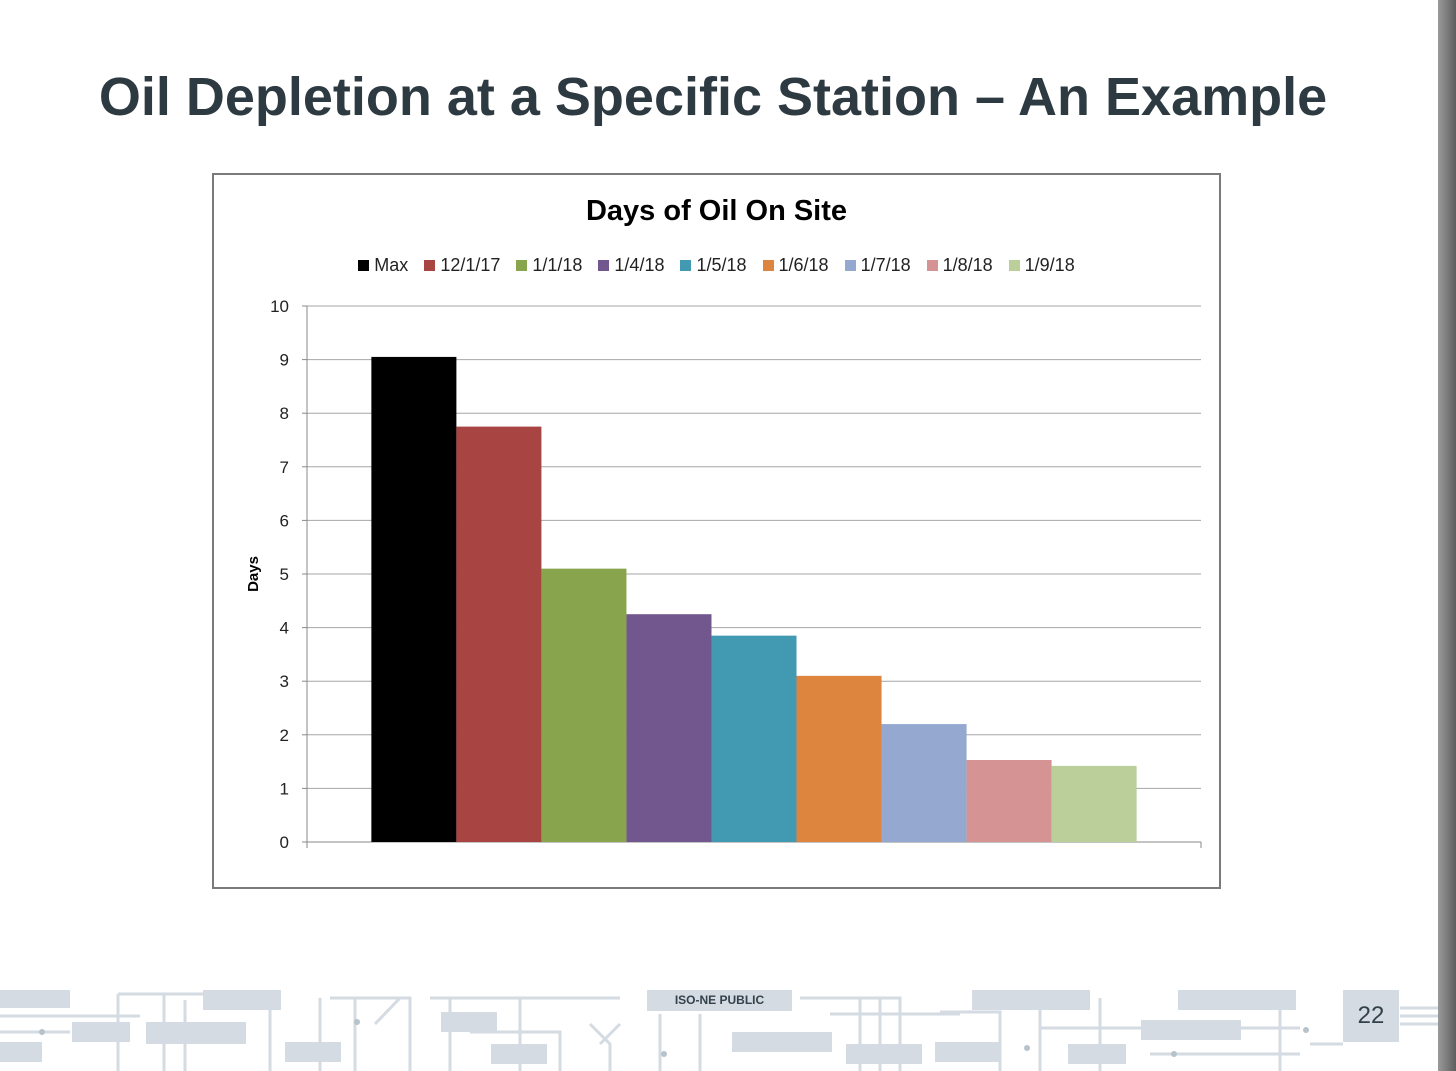  I want to click on chart-title: Days of Oil On Site, so click(716, 211).